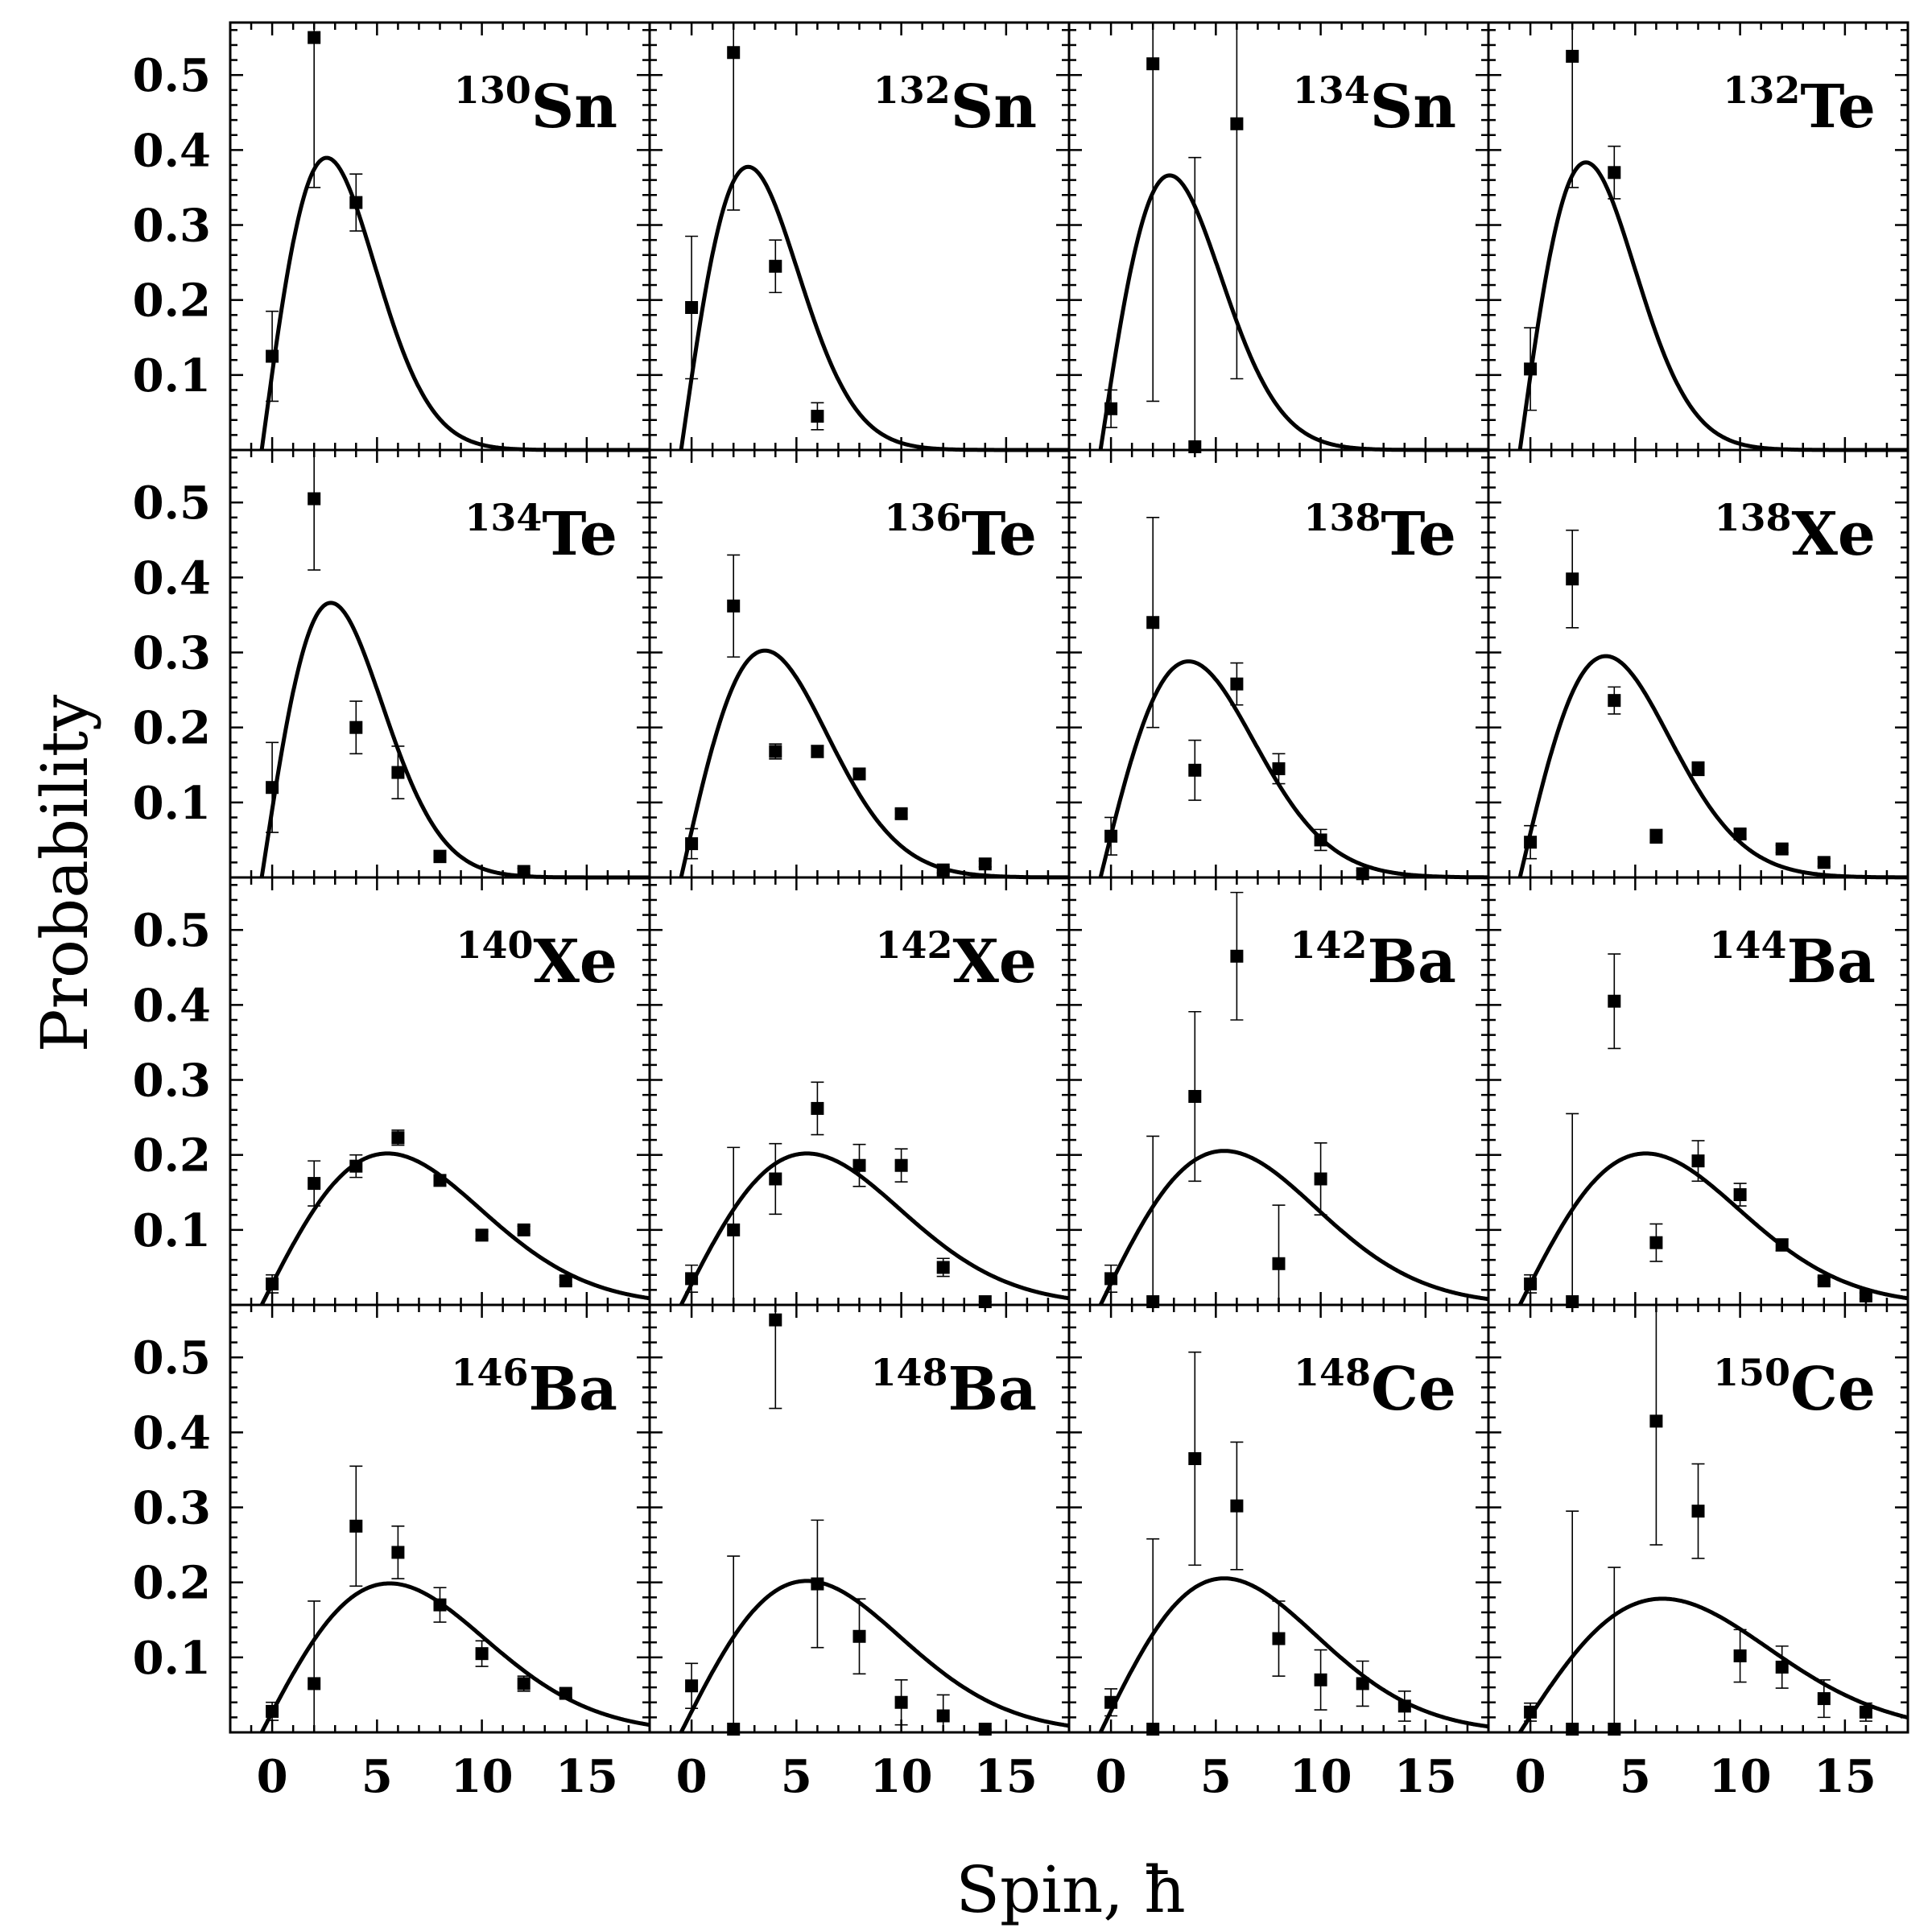  Describe the element at coordinates (392, 1553) in the screenshot. I see `panel-146Ba: 146Ba 0.1 0.2 0.3 0.4 0.5 0 5 10 15` at that location.